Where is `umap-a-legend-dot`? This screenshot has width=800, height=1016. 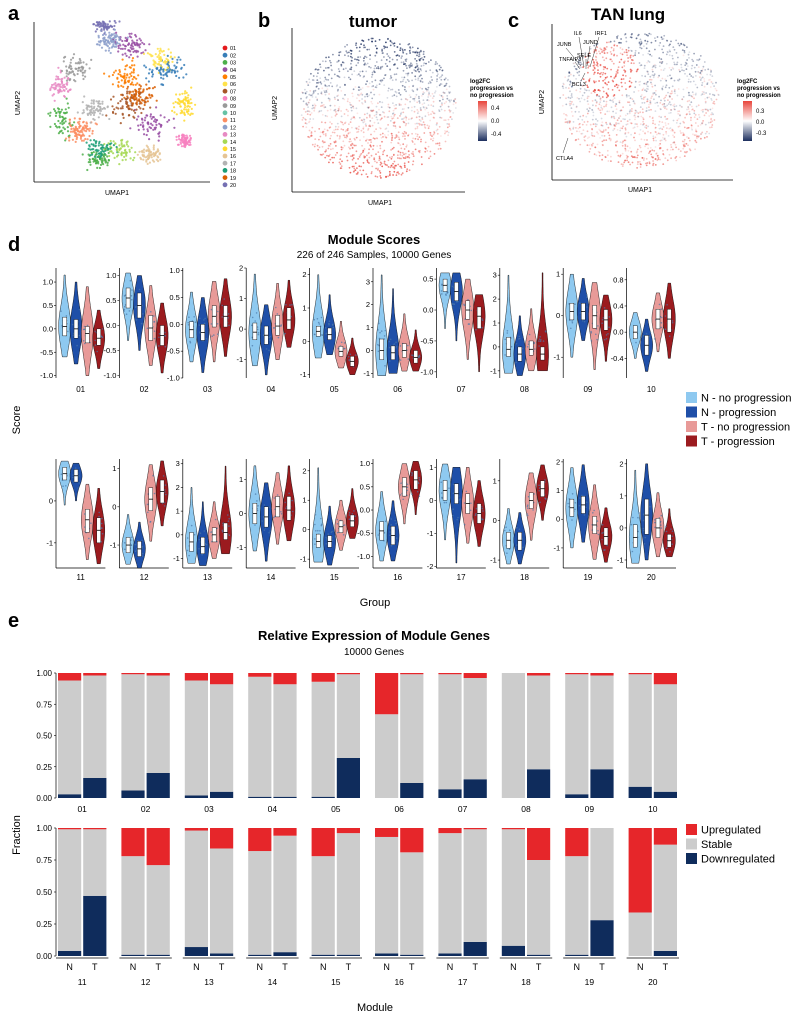
umap-a-legend-dot is located at coordinates (225, 120).